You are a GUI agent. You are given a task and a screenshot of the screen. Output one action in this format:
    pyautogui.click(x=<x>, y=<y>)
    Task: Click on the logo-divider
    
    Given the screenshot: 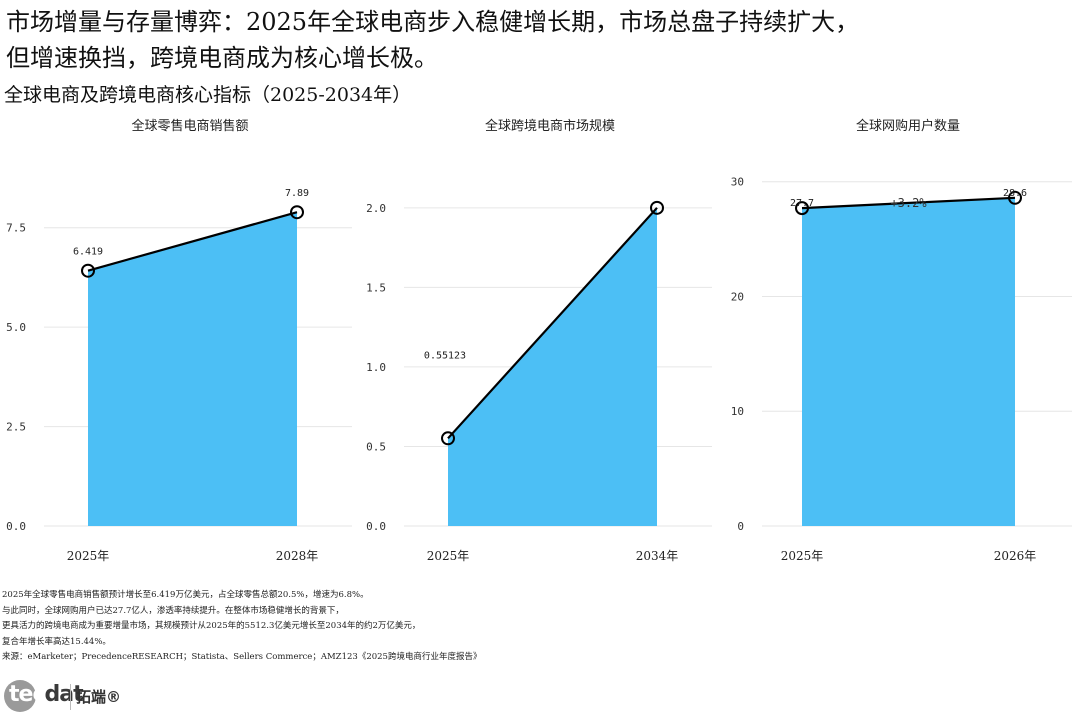 What is the action you would take?
    pyautogui.click(x=70, y=697)
    